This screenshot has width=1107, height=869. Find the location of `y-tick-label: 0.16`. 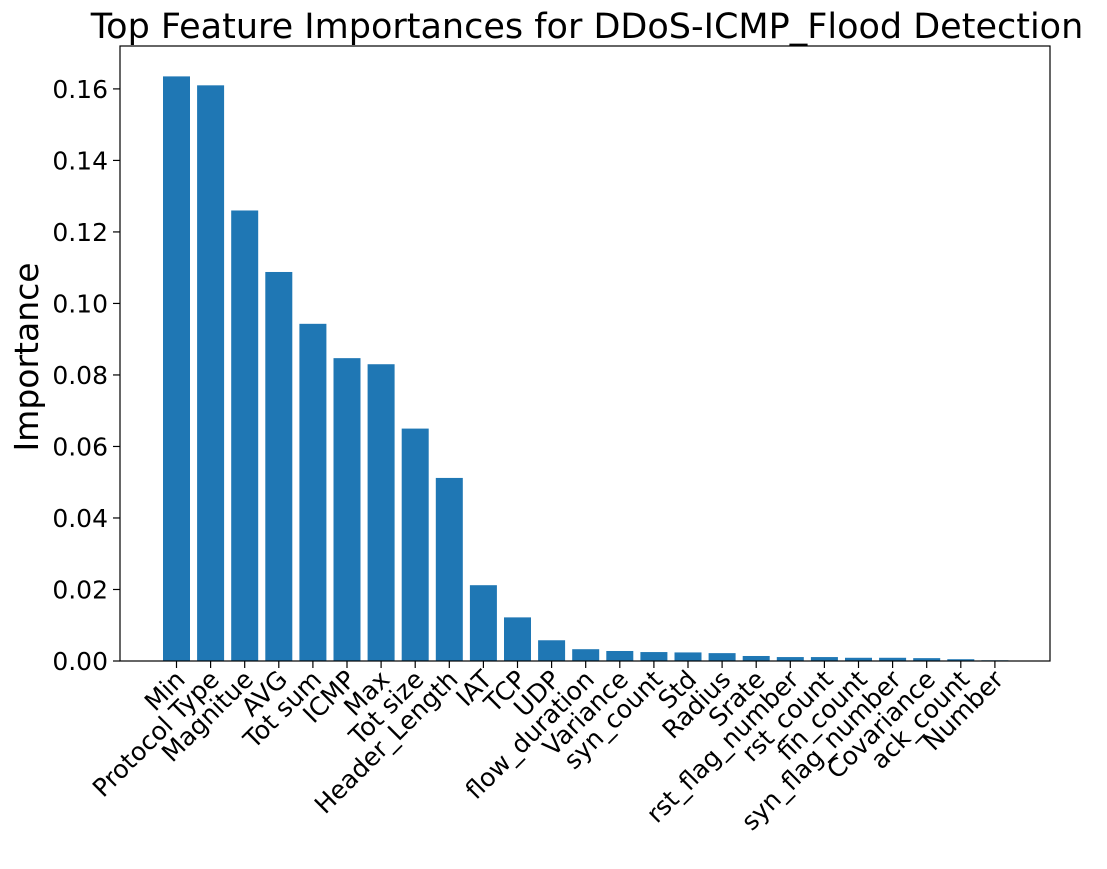

y-tick-label: 0.16 is located at coordinates (80, 89).